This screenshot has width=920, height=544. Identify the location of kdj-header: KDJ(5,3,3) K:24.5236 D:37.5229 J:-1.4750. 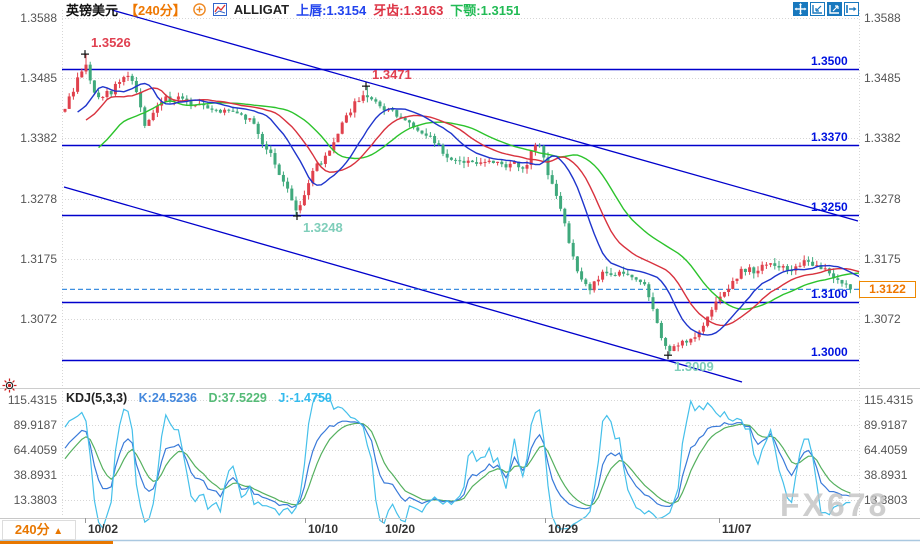
(203, 398).